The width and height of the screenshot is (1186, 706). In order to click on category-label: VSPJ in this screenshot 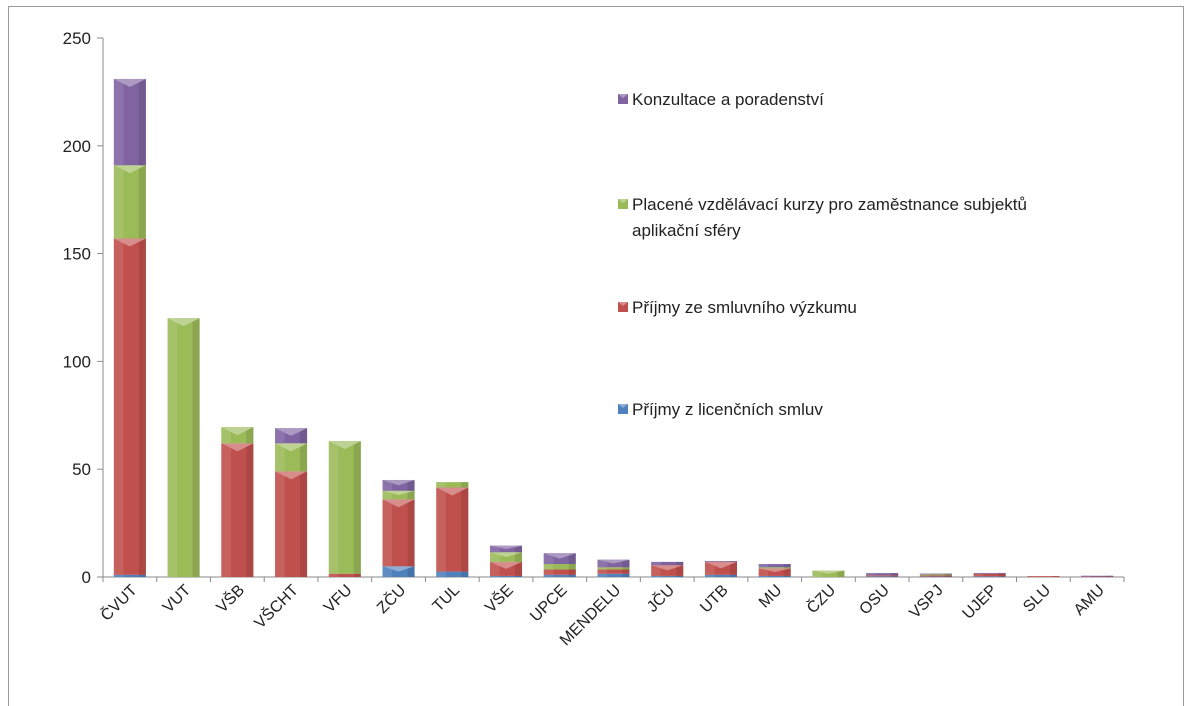, I will do `click(926, 602)`.